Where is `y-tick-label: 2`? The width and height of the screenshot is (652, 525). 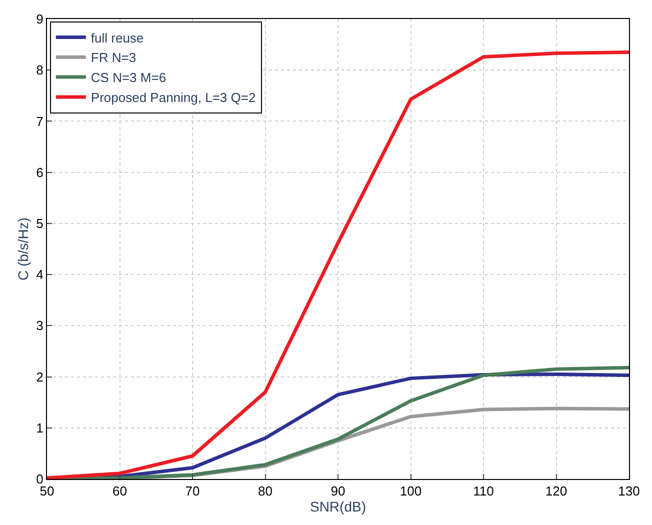 y-tick-label: 2 is located at coordinates (40, 376).